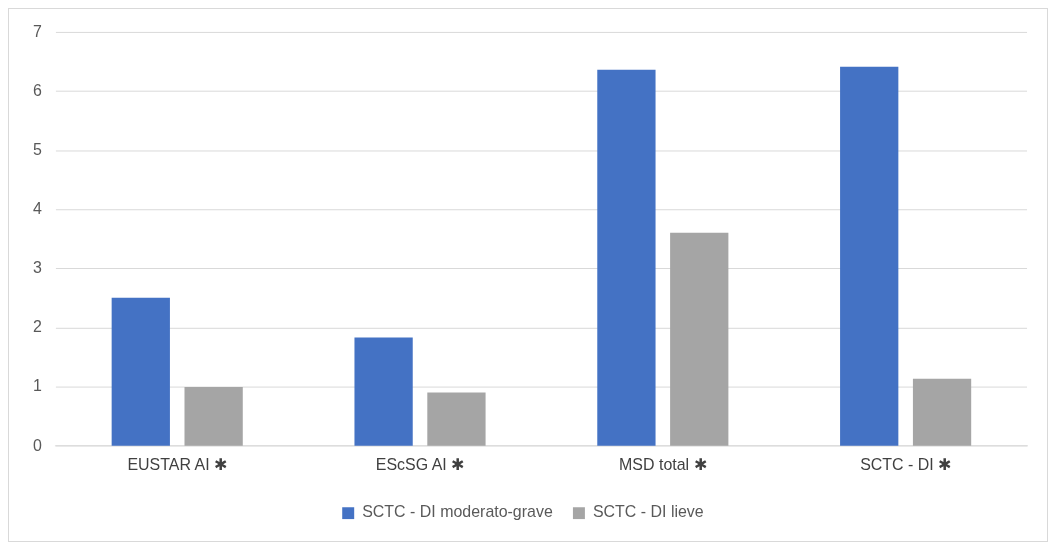 This screenshot has width=1056, height=550. What do you see at coordinates (37, 209) in the screenshot?
I see `y-tick-label: 4` at bounding box center [37, 209].